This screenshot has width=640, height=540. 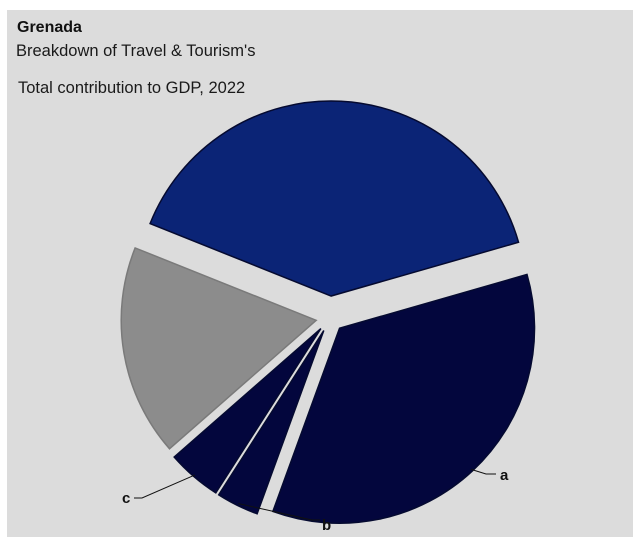 What do you see at coordinates (315, 494) in the screenshot?
I see `label-leaders` at bounding box center [315, 494].